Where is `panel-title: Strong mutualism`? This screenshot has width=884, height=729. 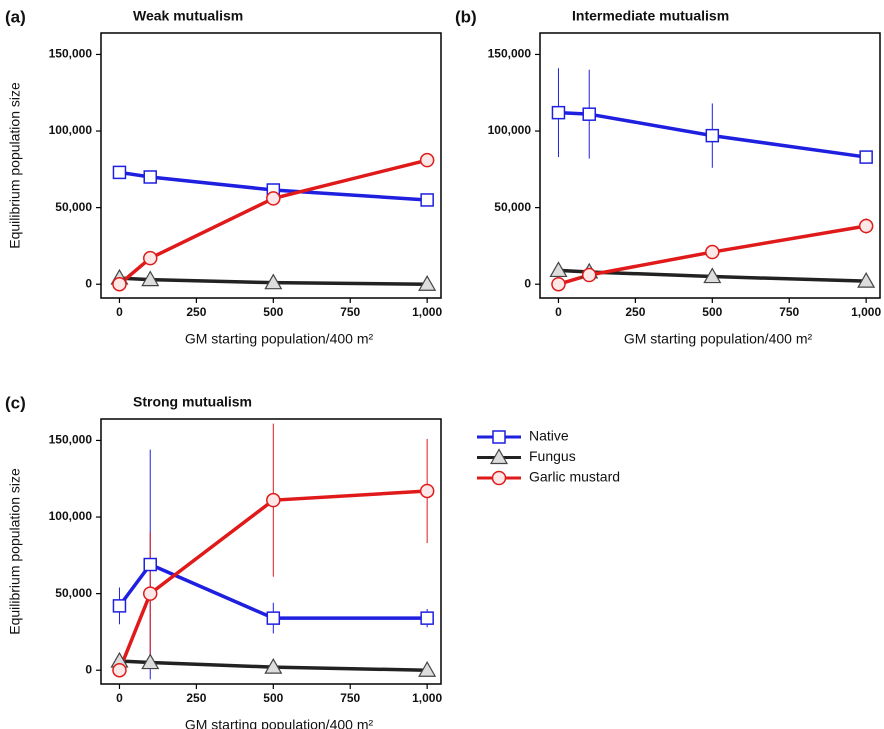 panel-title: Strong mutualism is located at coordinates (192, 402).